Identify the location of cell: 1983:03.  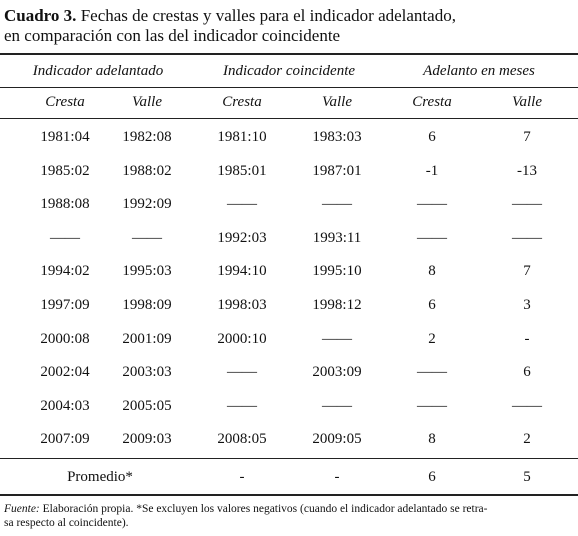
(337, 137).